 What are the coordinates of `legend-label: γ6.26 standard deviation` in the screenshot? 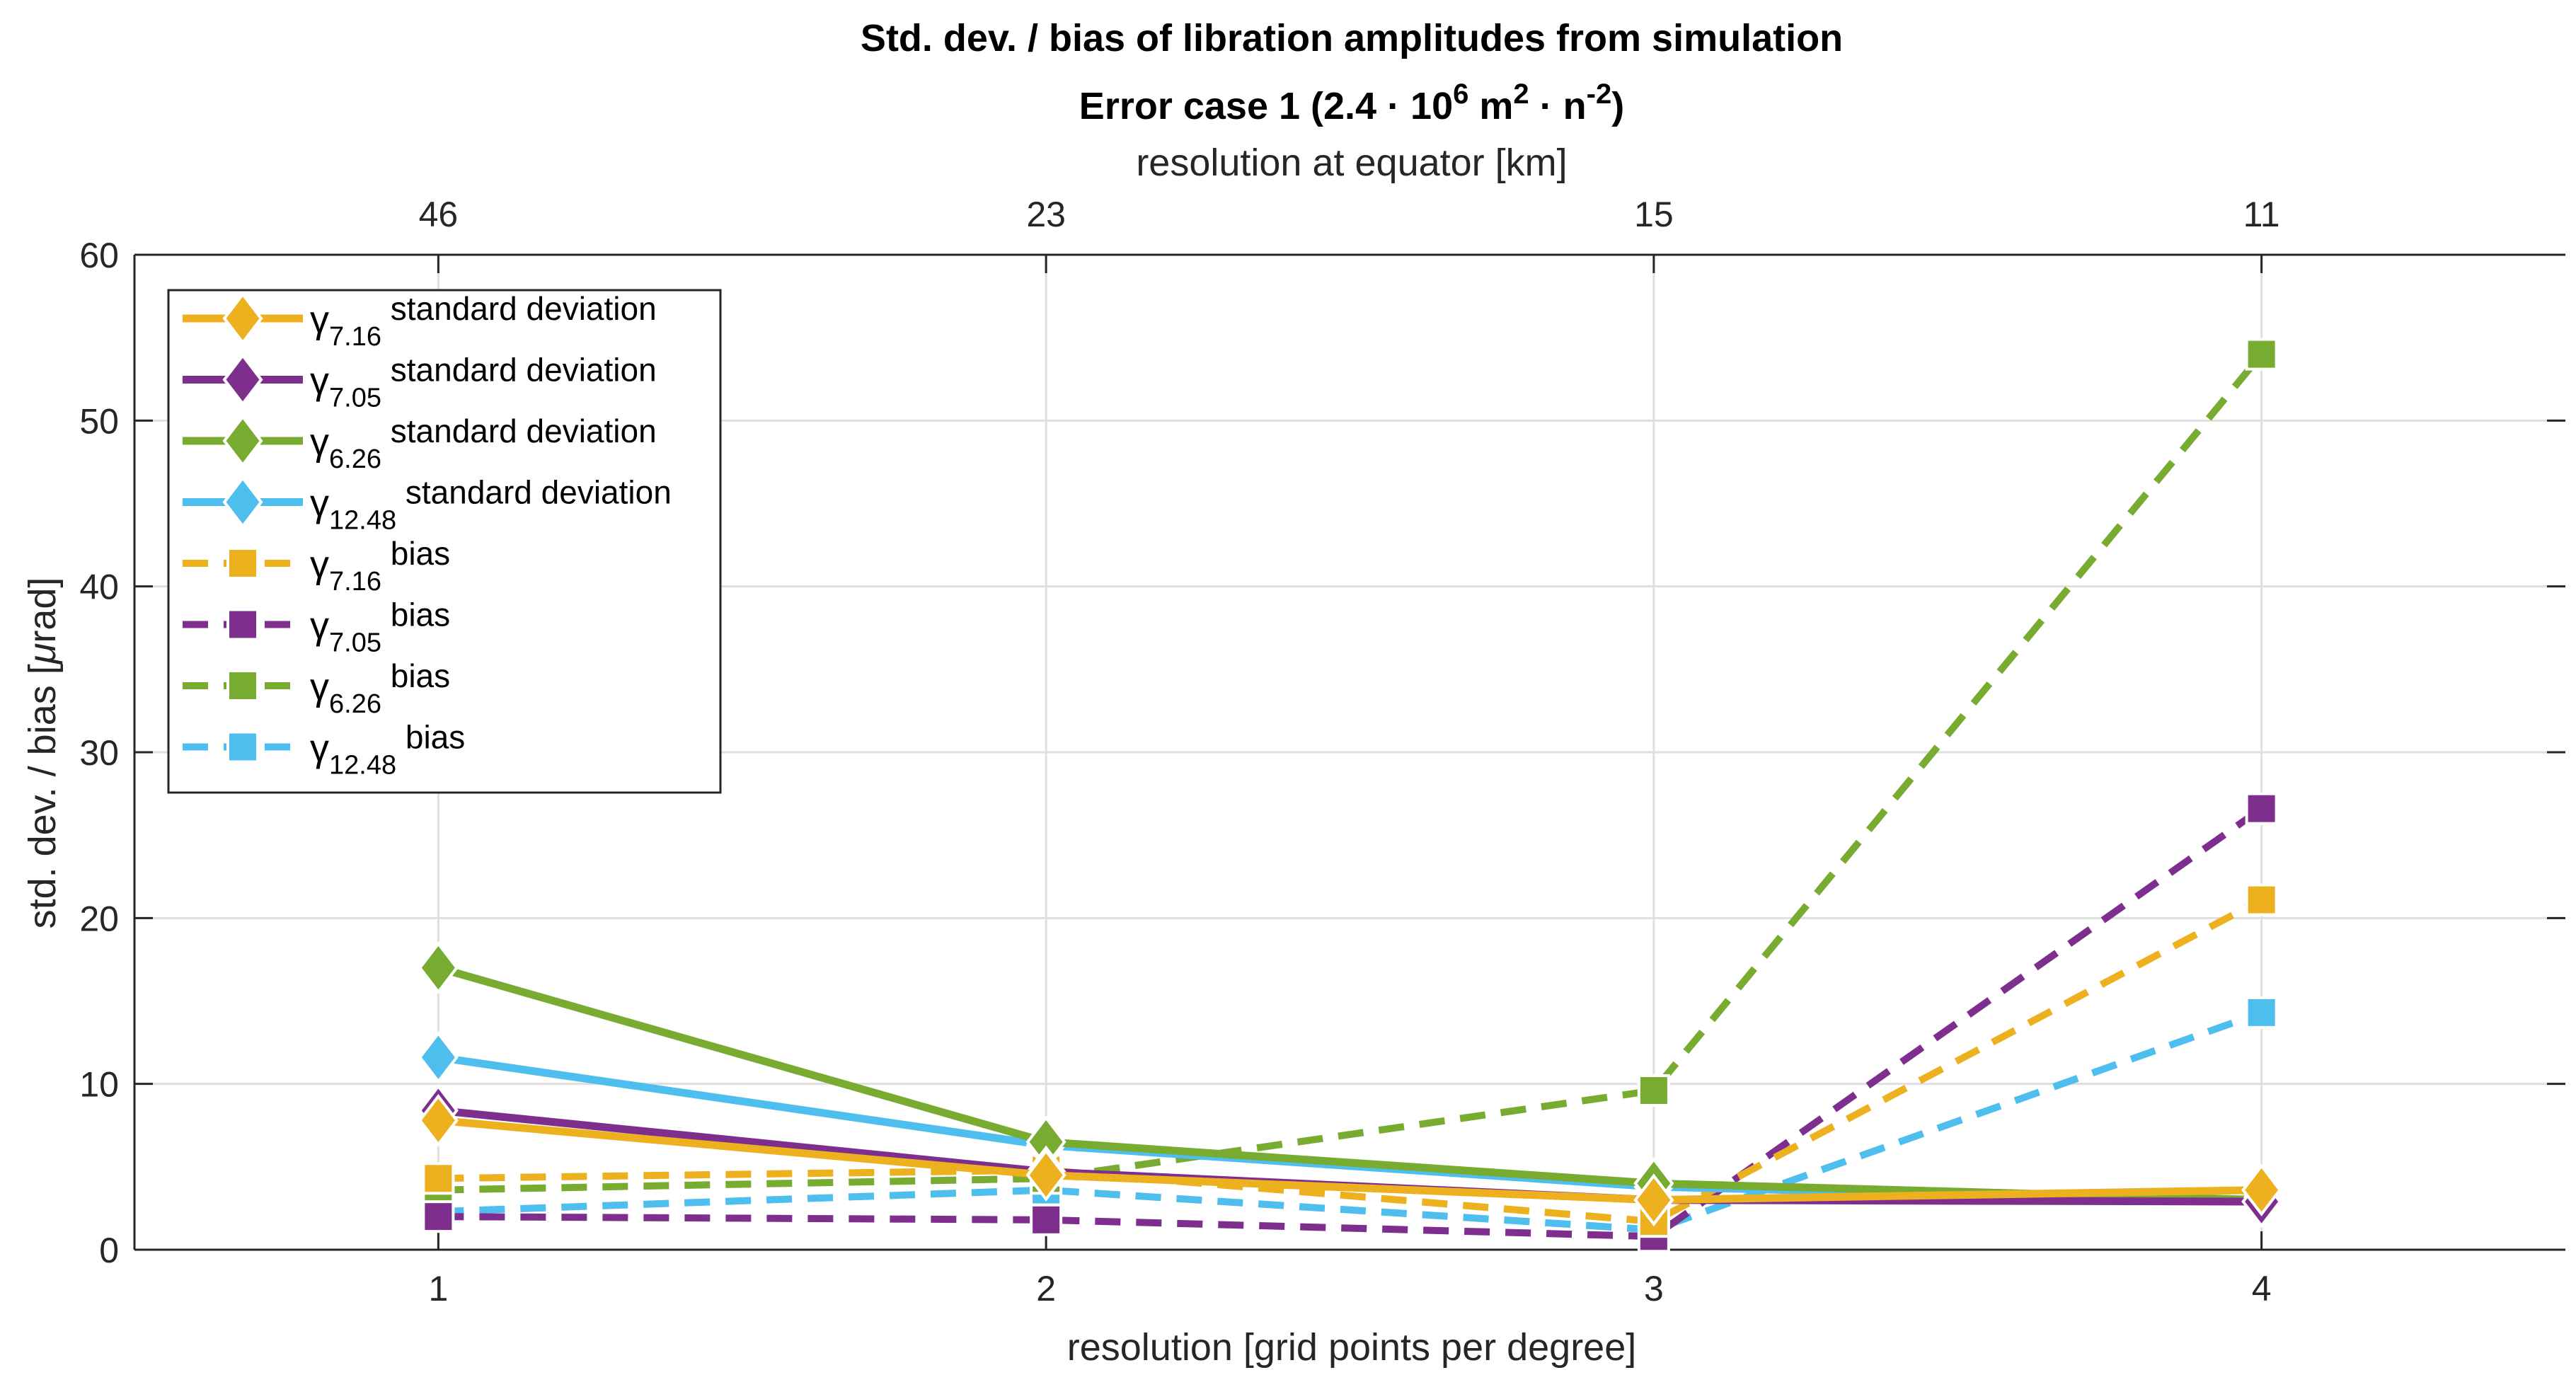 It's located at (484, 443).